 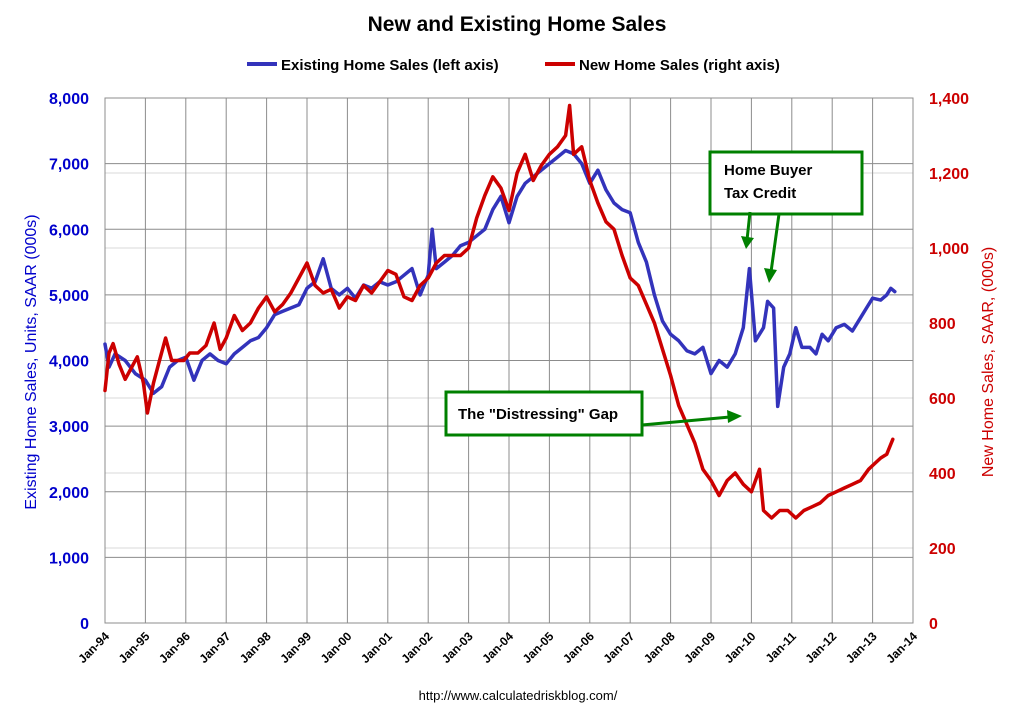 I want to click on annotation-gap: The "Distressing" Gap, so click(x=593, y=413).